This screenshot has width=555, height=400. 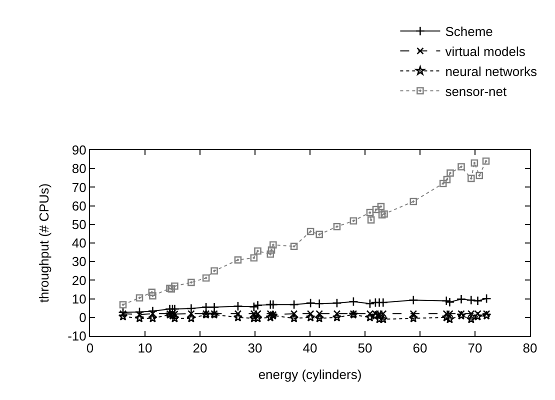 What do you see at coordinates (79, 280) in the screenshot?
I see `y-tick-label: 20` at bounding box center [79, 280].